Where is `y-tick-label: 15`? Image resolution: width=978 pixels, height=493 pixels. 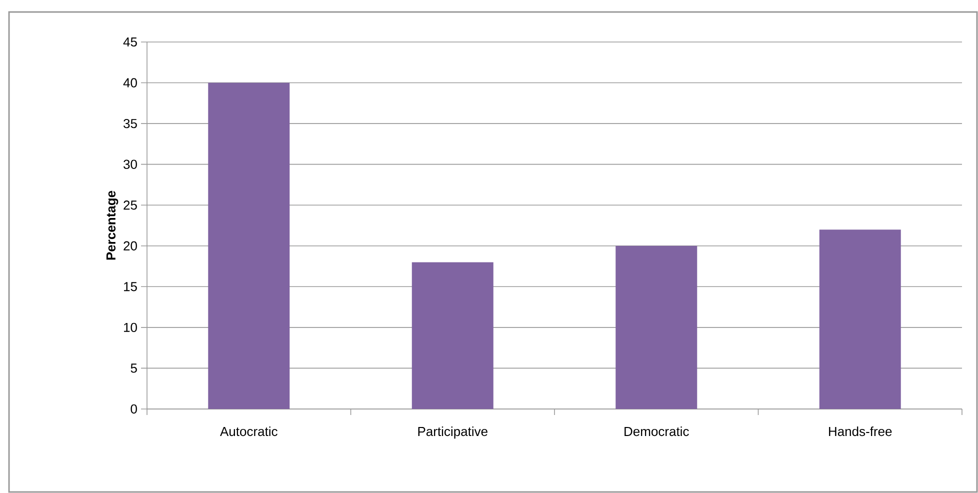 y-tick-label: 15 is located at coordinates (130, 287).